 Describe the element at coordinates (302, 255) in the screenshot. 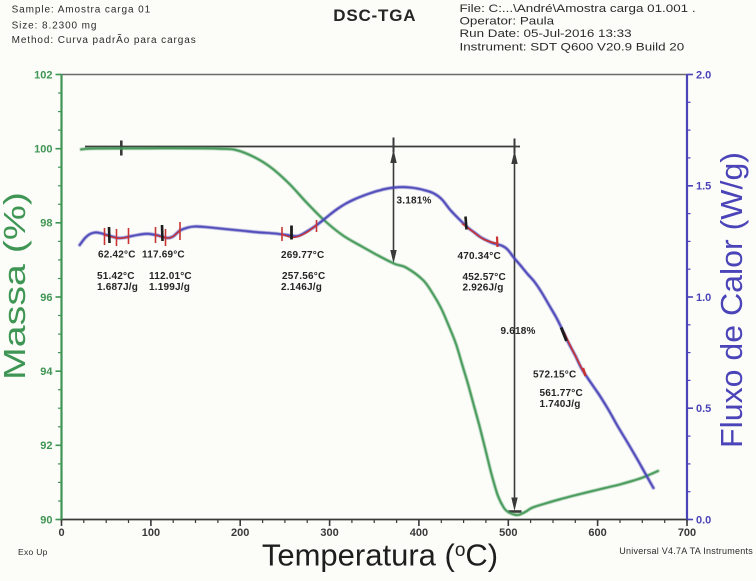

I see `svg-text: 269.77°C` at that location.